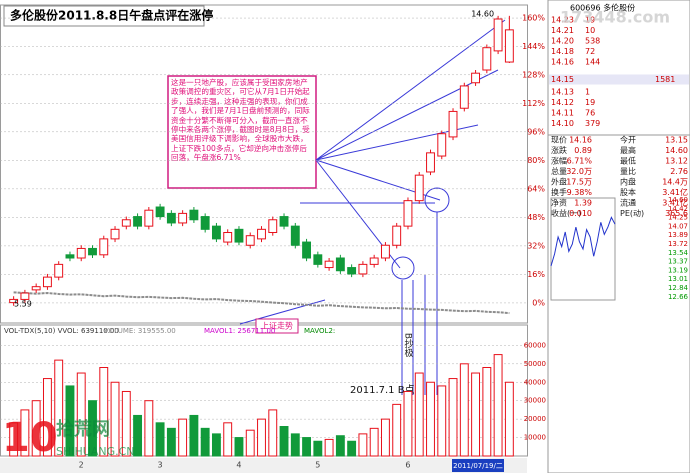 This screenshot has width=690, height=473. Describe the element at coordinates (559, 192) in the screenshot. I see `stat: 换手` at that location.